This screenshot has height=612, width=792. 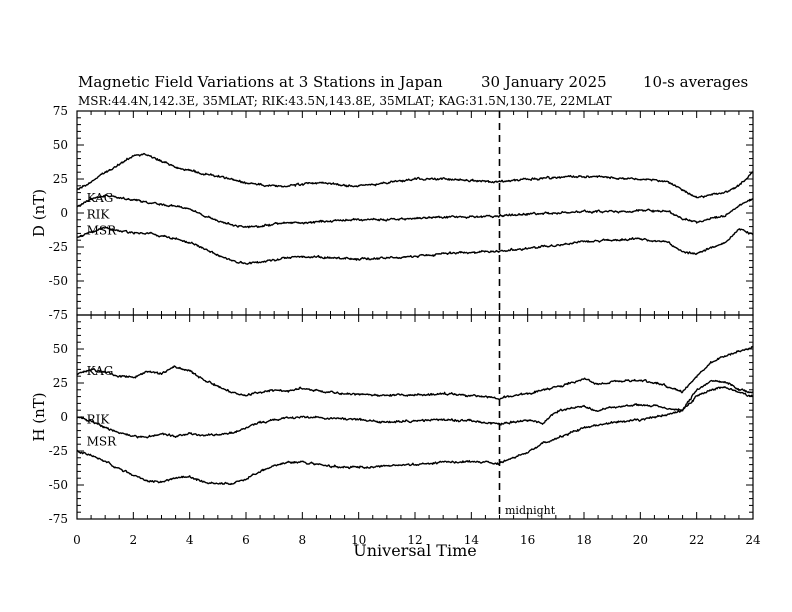 What do you see at coordinates (134, 540) in the screenshot?
I see `x-tick-label: 2` at bounding box center [134, 540].